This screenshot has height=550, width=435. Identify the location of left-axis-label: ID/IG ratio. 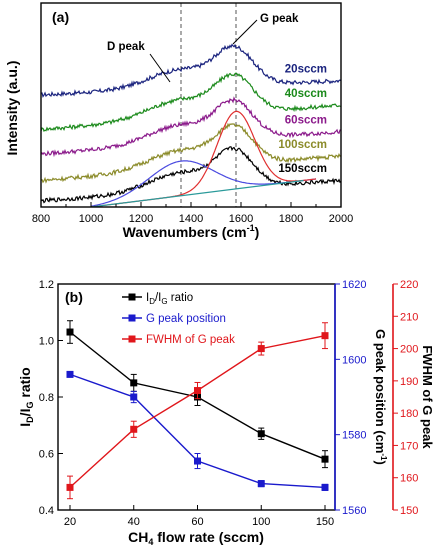
(26, 396).